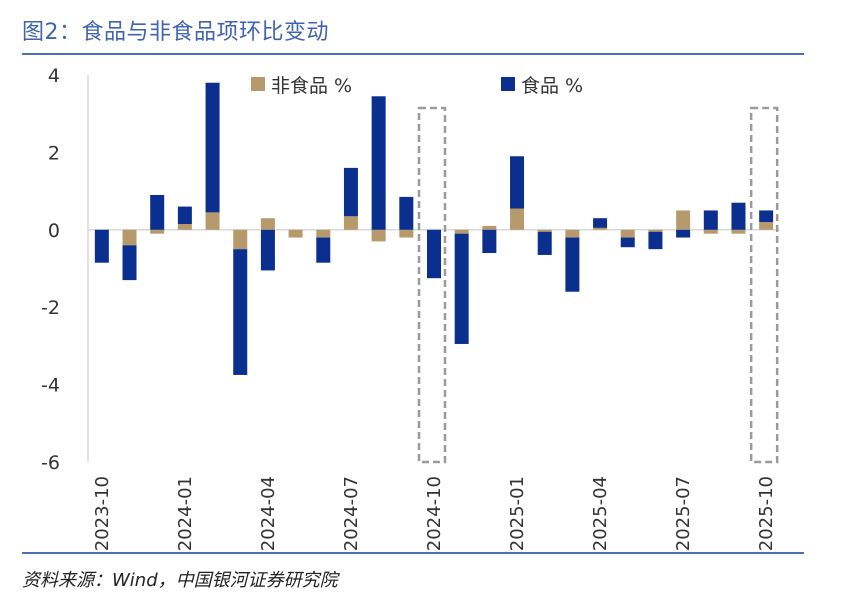 This screenshot has width=866, height=602. What do you see at coordinates (175, 32) in the screenshot?
I see `chart-title: 图2：食品与非食品项环比变动` at bounding box center [175, 32].